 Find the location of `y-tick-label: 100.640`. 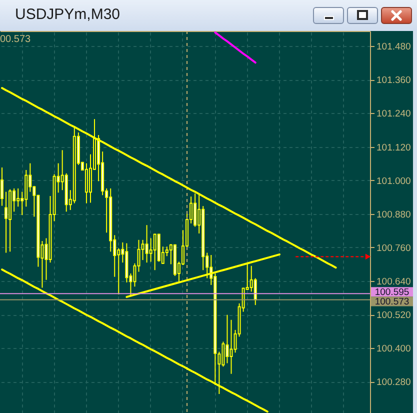

y-tick-label: 100.640 is located at coordinates (393, 282).